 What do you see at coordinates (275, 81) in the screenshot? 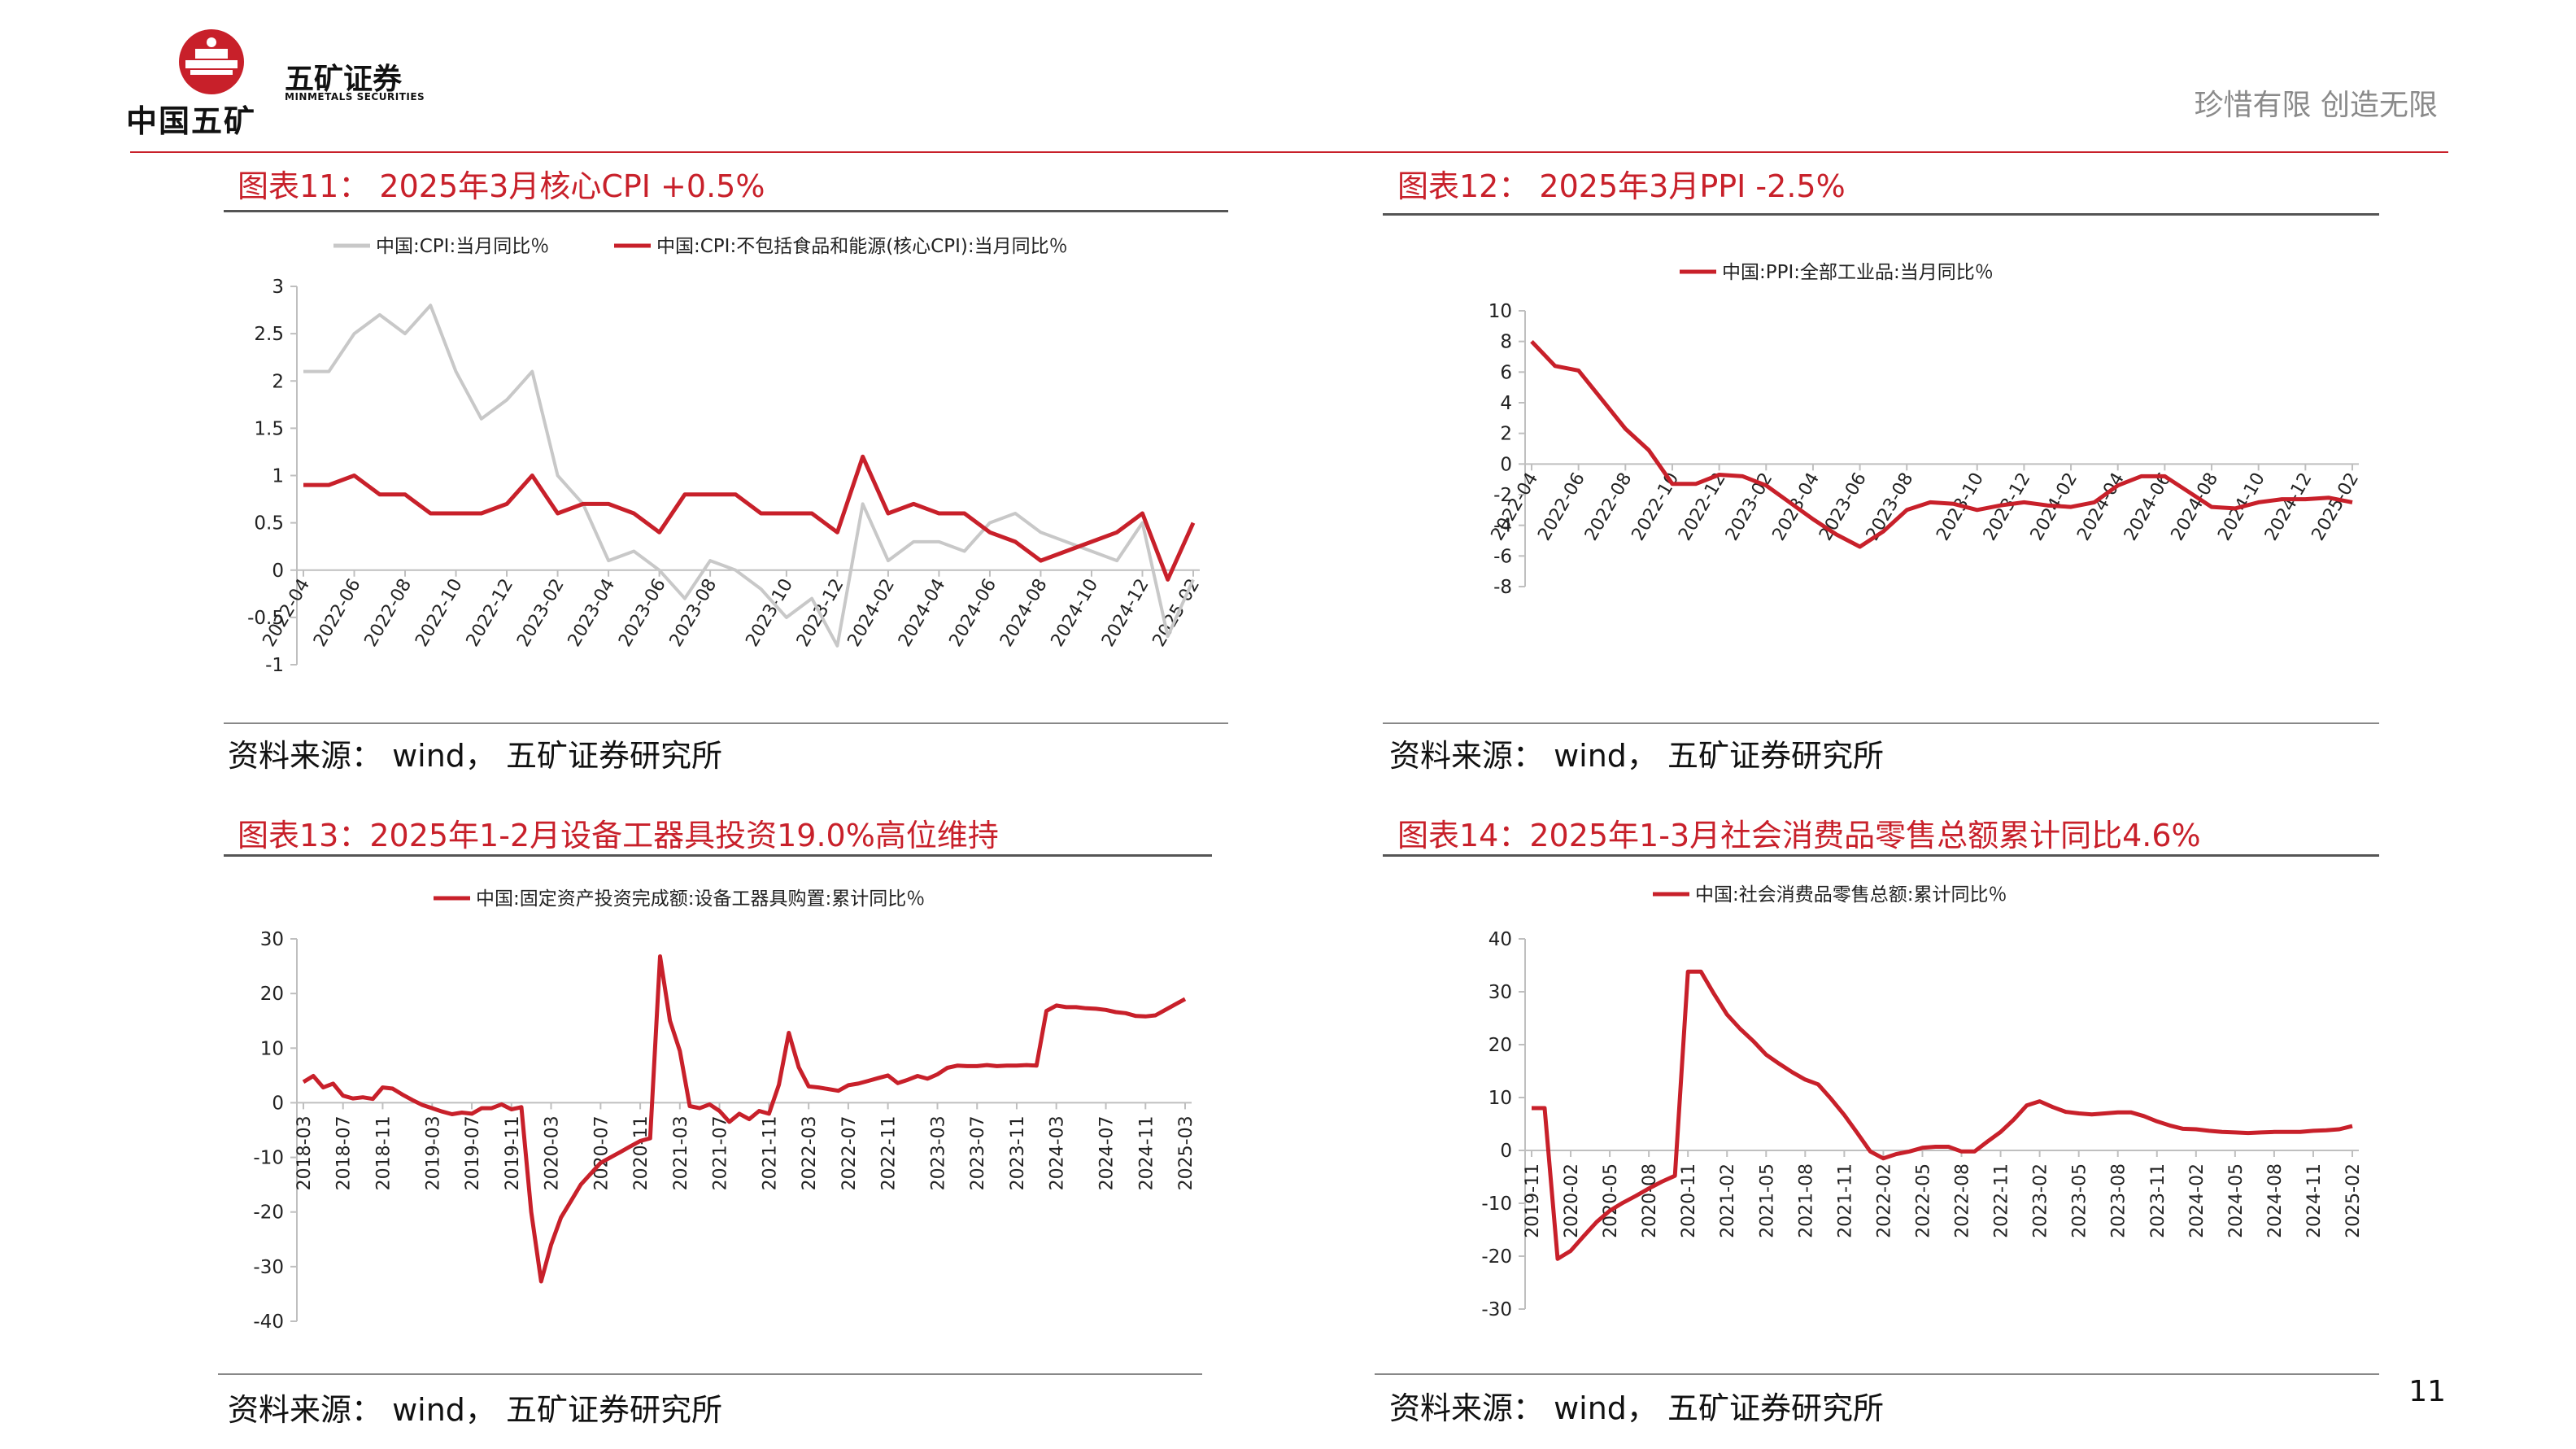
I see `company-logo: 中国五矿 五矿证券 MINMETALS SECURITIES` at bounding box center [275, 81].